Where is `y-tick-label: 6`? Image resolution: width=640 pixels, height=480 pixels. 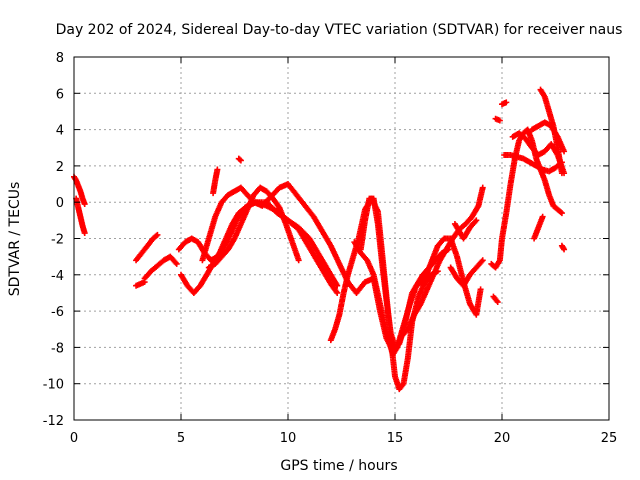 y-tick-label: 6 is located at coordinates (60, 94).